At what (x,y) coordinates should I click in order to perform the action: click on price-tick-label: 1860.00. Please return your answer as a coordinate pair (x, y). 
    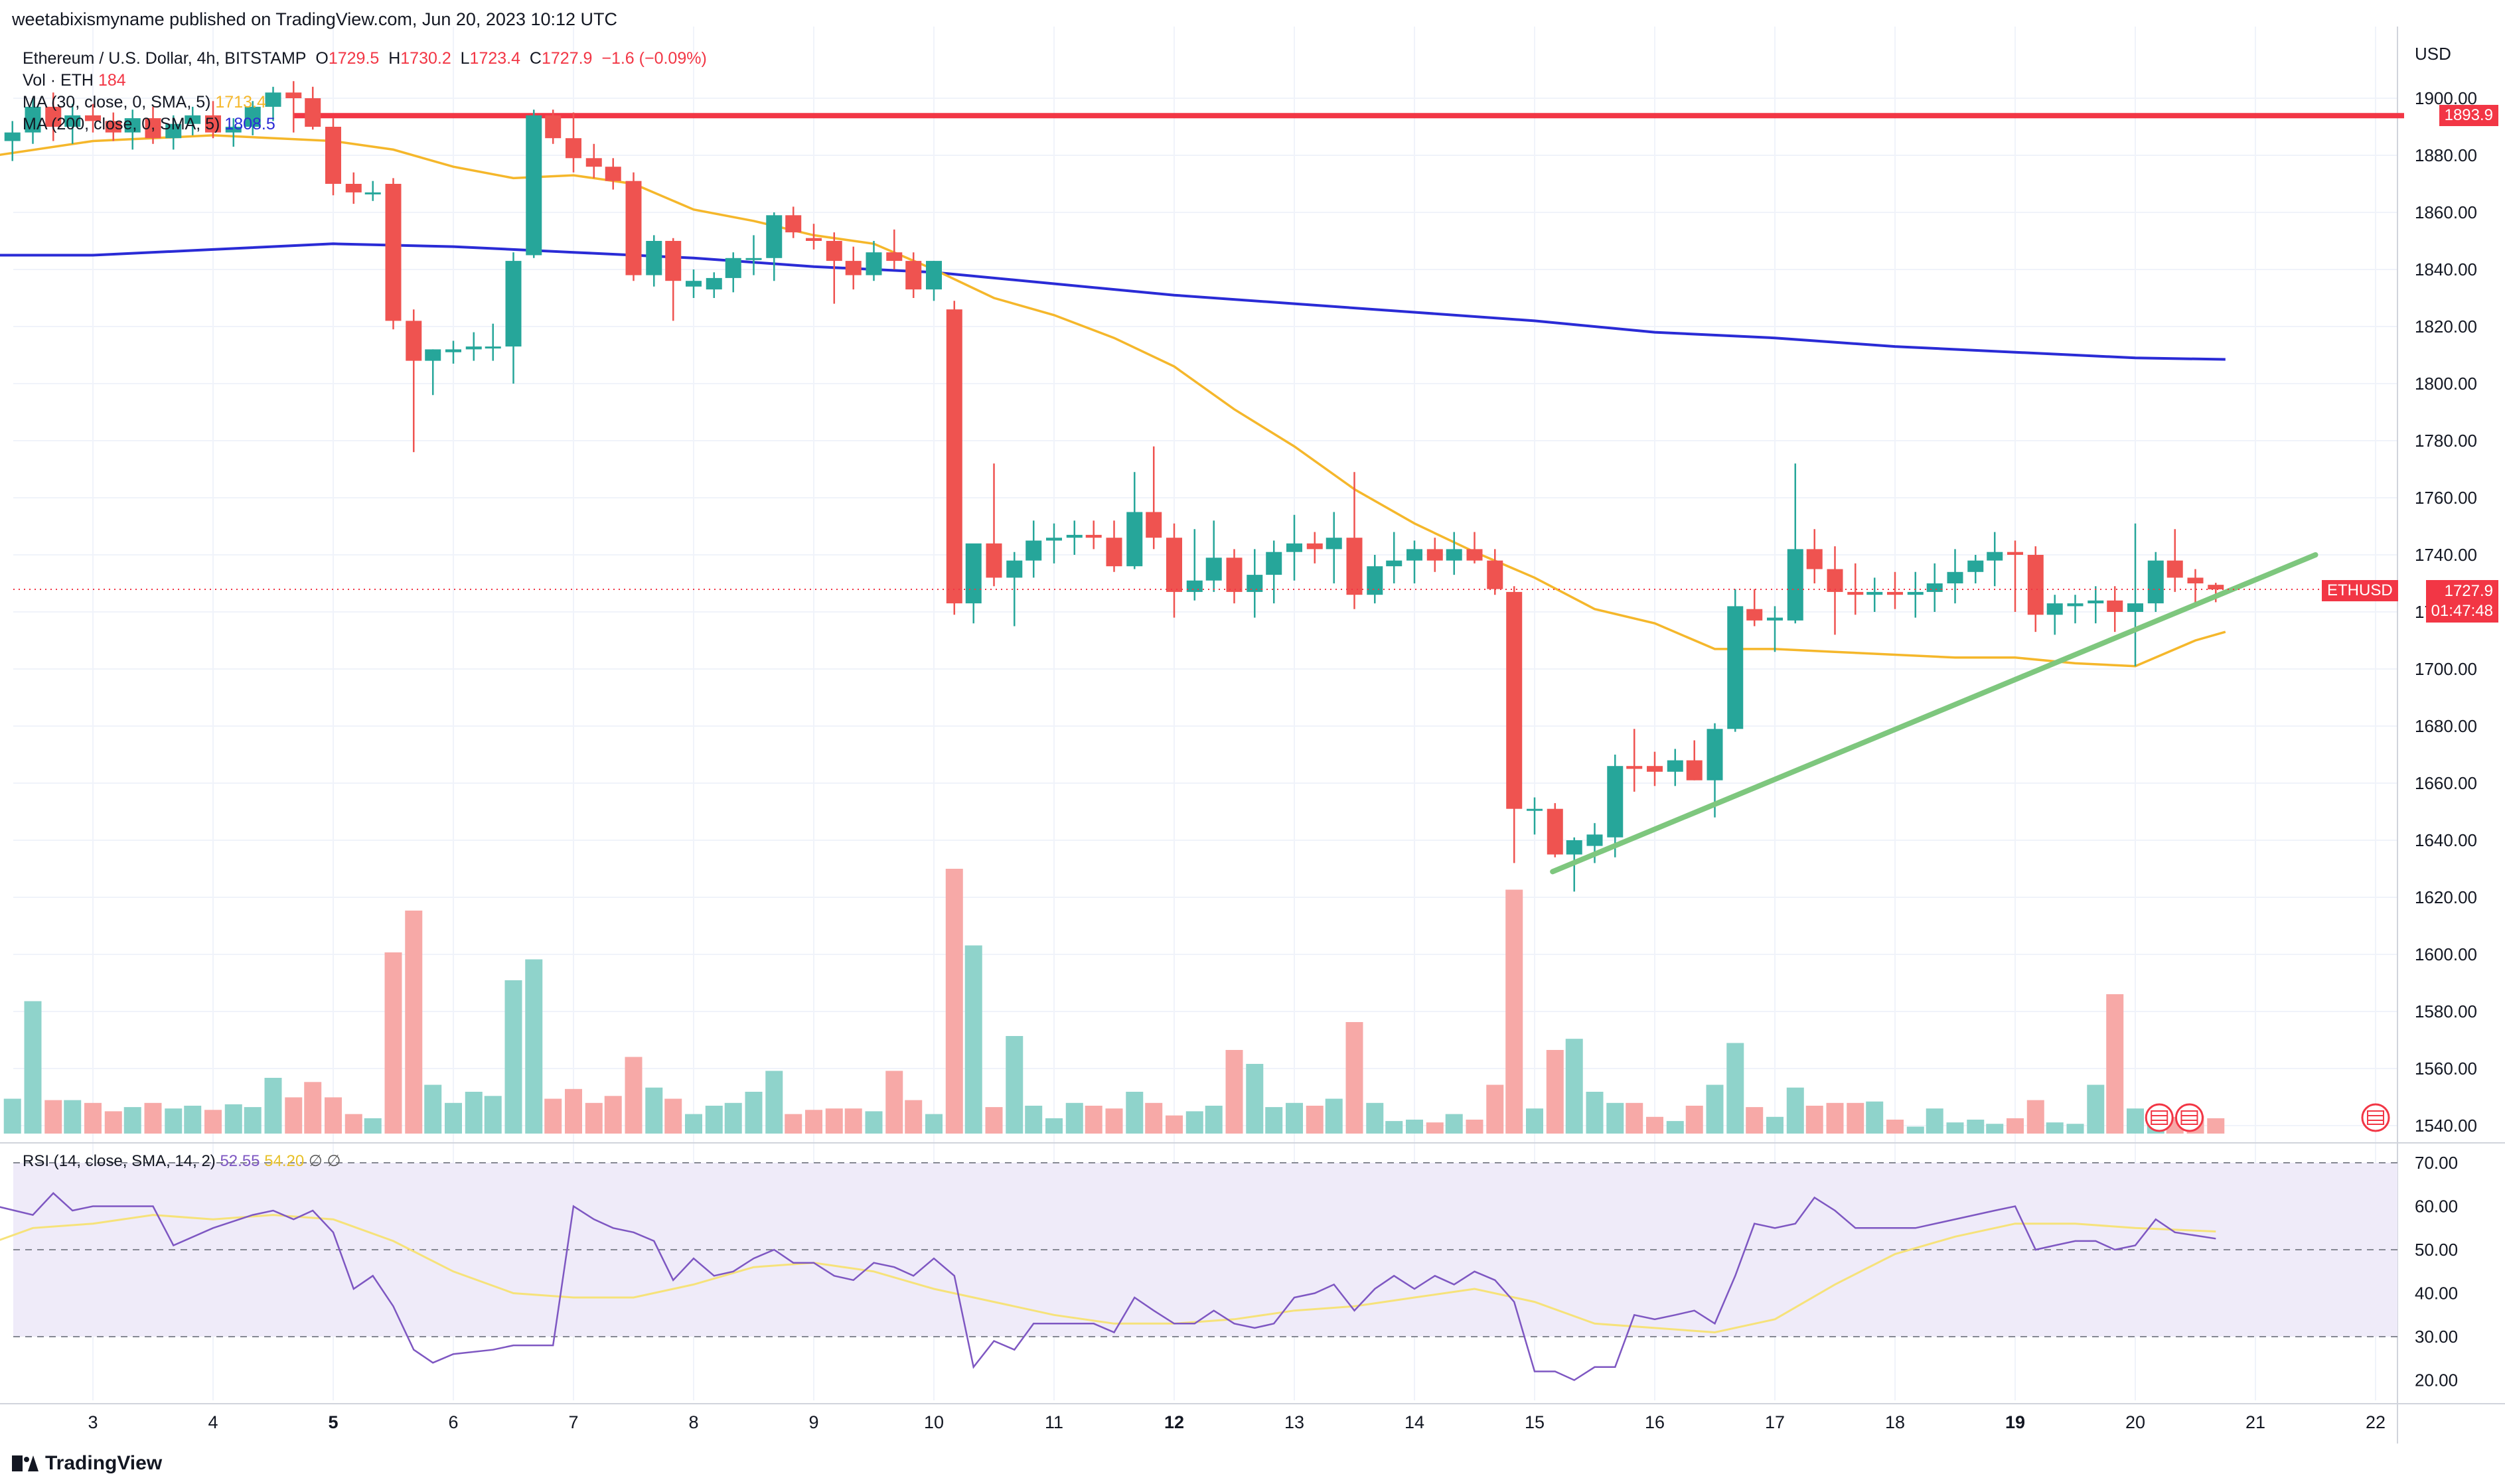
    Looking at the image, I should click on (2446, 212).